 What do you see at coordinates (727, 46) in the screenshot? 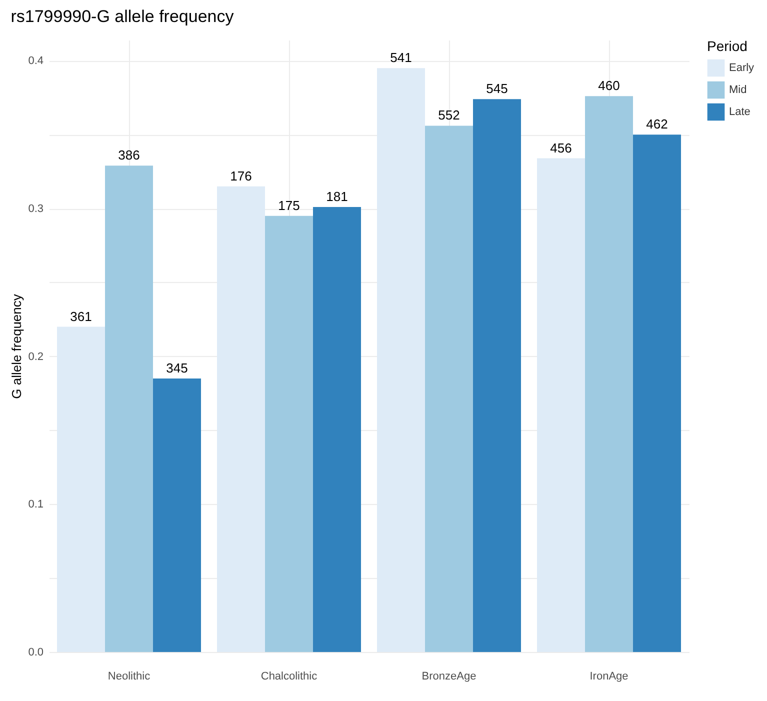
I see `legend-title: Period` at bounding box center [727, 46].